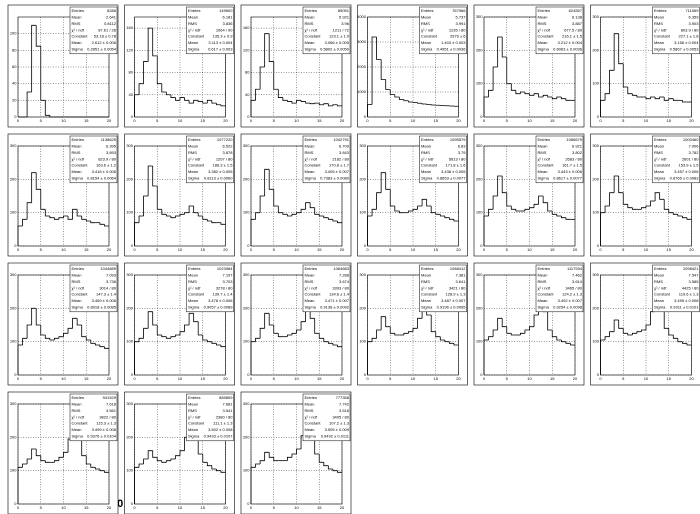 This screenshot has width=700, height=514. I want to click on stats-value: 7.006, so click(693, 145).